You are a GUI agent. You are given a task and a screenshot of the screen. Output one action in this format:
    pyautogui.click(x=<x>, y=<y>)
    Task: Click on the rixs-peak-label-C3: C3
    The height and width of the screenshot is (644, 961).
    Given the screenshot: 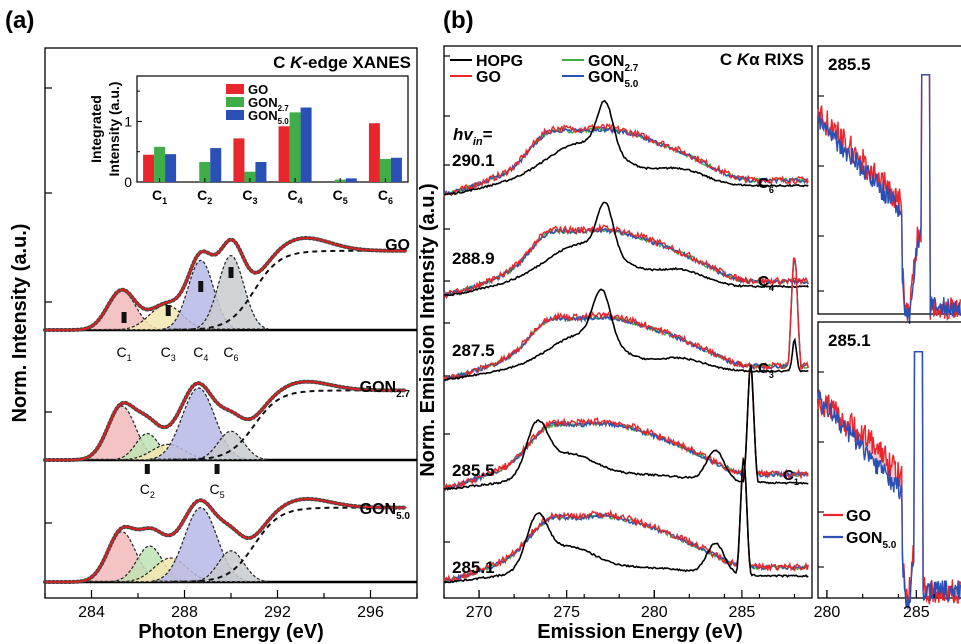 What is the action you would take?
    pyautogui.click(x=766, y=370)
    